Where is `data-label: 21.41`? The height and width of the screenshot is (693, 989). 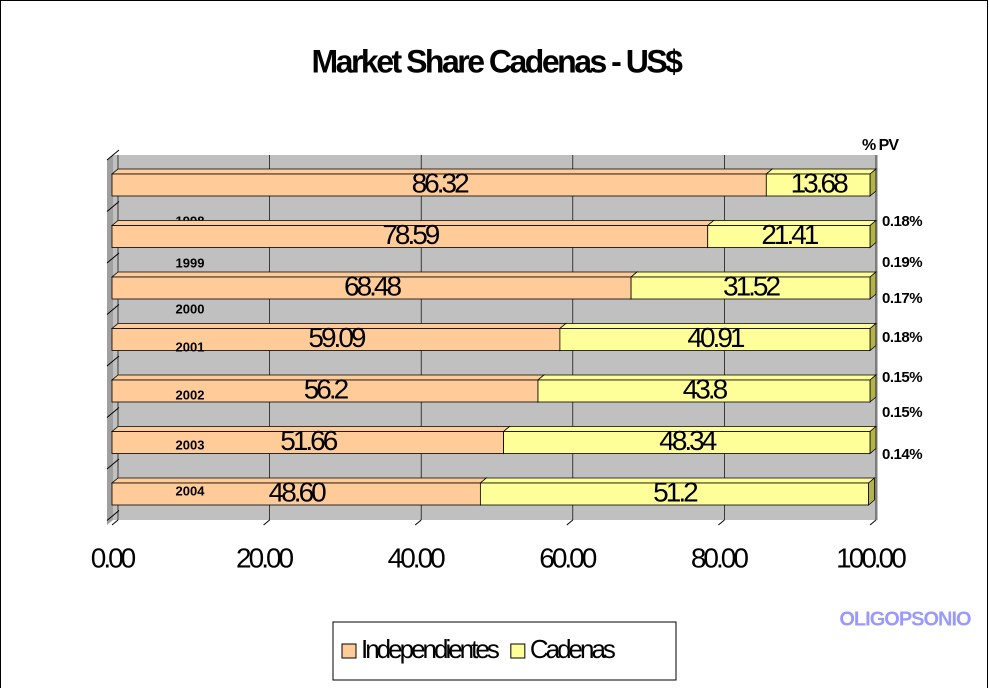
data-label: 21.41 is located at coordinates (789, 234).